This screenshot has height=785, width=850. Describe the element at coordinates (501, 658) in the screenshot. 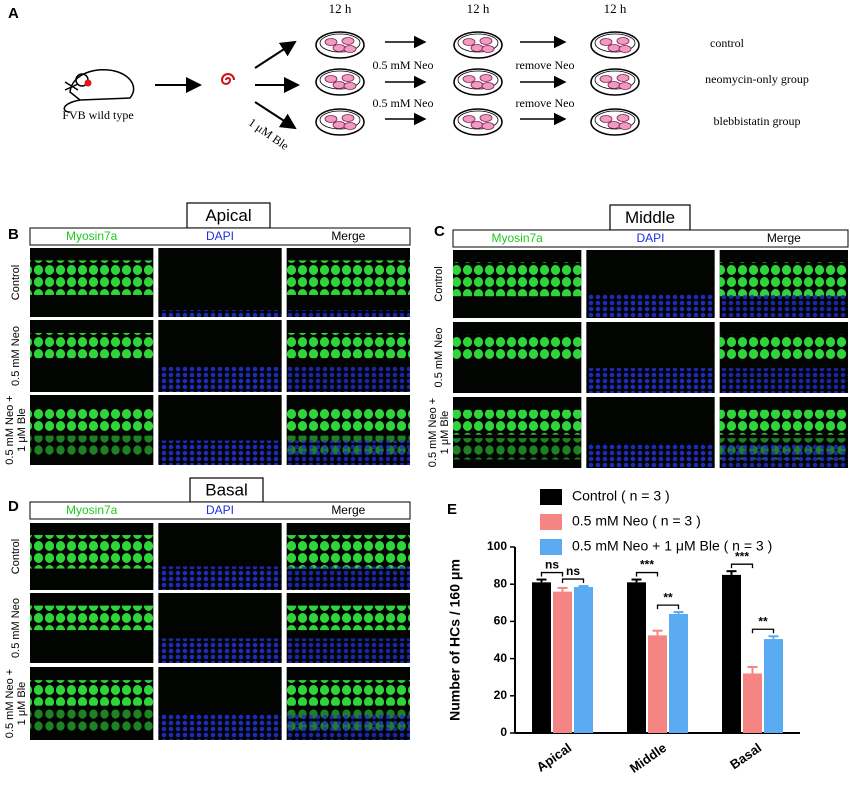

I see `y-tick-label: 40` at that location.